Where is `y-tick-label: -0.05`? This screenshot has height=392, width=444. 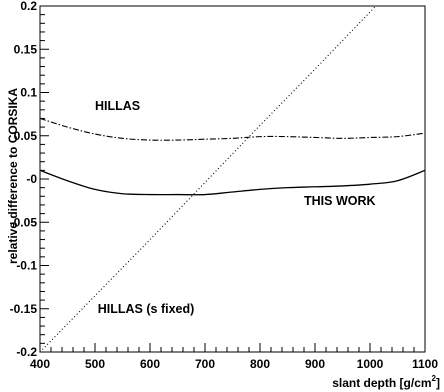 y-tick-label: -0.05 is located at coordinates (24, 222).